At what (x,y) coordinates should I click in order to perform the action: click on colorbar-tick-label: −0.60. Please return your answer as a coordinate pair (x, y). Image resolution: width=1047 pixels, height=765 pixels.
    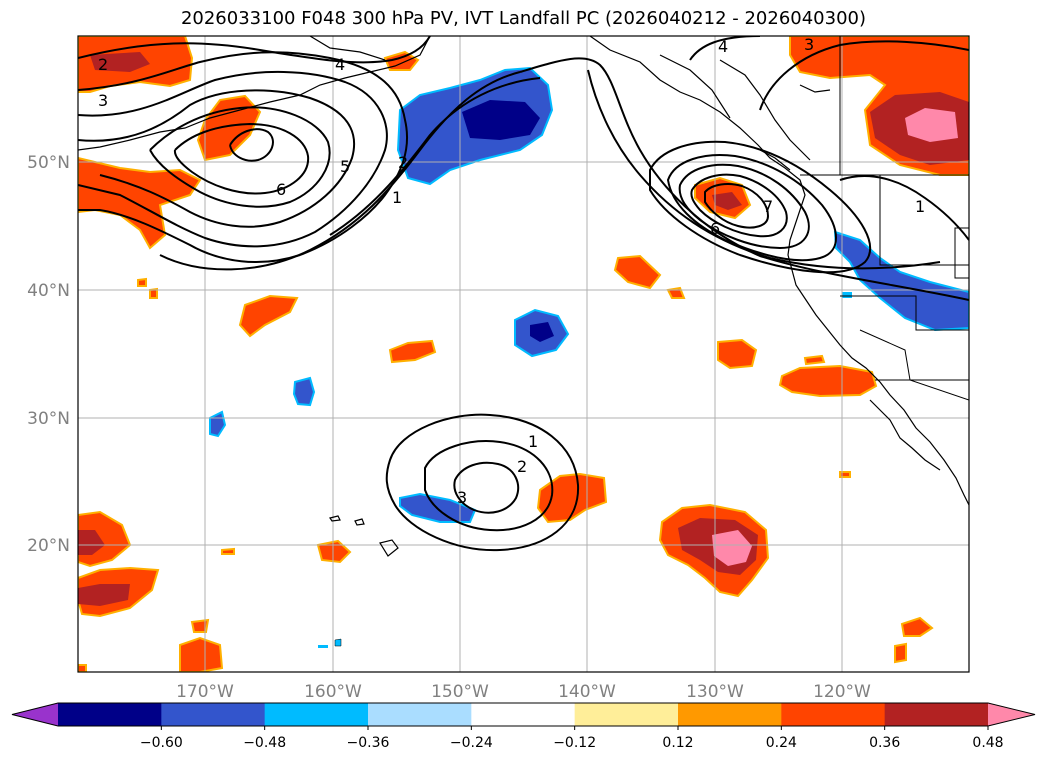
    Looking at the image, I should click on (161, 743).